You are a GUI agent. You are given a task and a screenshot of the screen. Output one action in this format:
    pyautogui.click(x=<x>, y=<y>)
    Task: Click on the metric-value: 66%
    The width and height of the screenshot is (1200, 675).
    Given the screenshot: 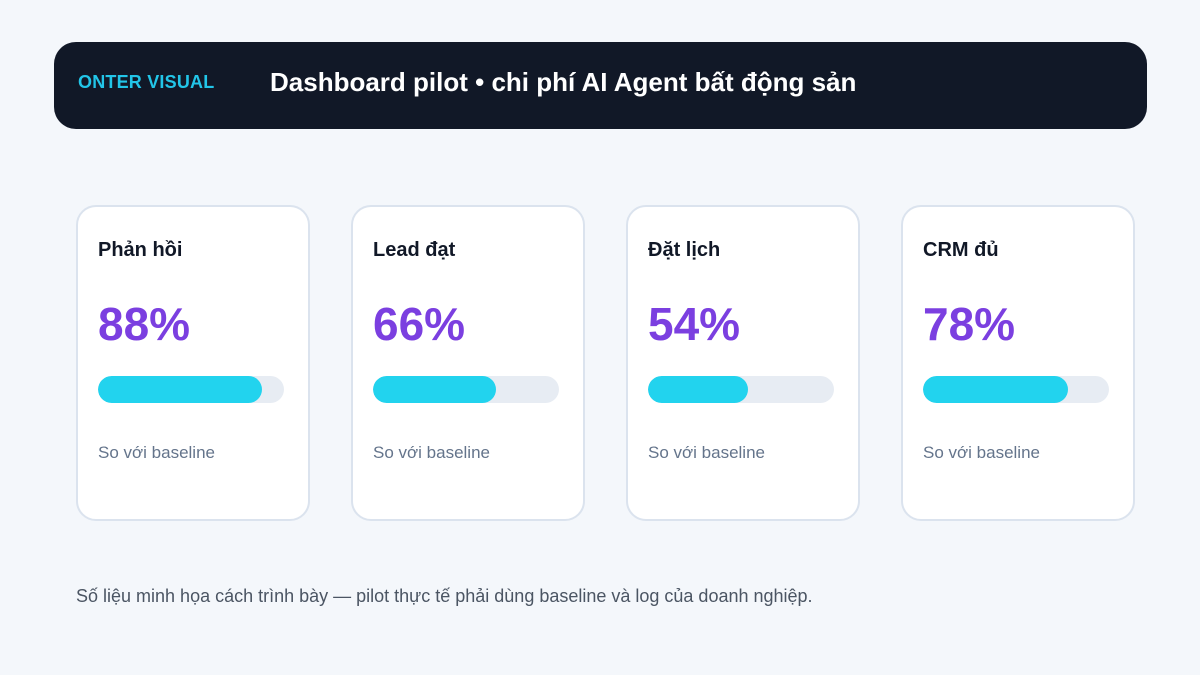 What is the action you would take?
    pyautogui.click(x=419, y=324)
    